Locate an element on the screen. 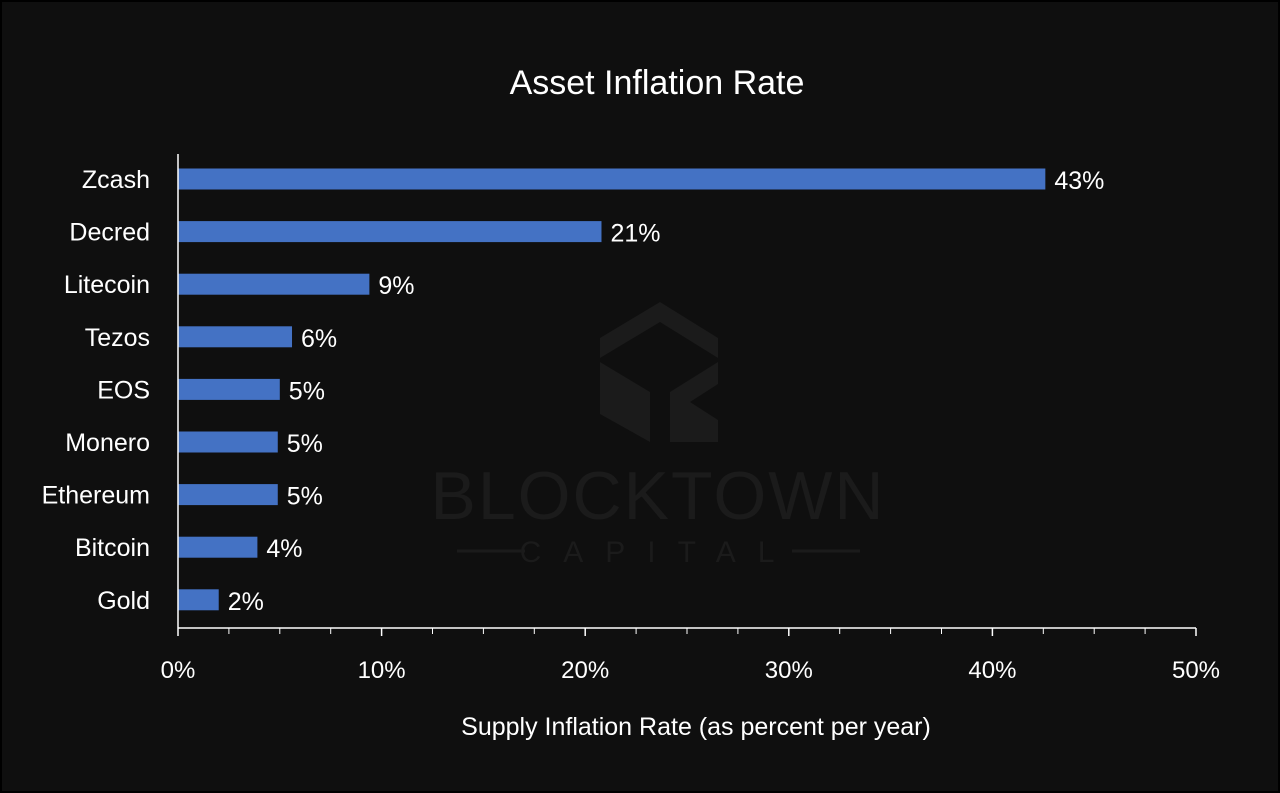 Image resolution: width=1280 pixels, height=793 pixels. blocktown-watermark: BLOCKTOWN CAPITAL is located at coordinates (657, 435).